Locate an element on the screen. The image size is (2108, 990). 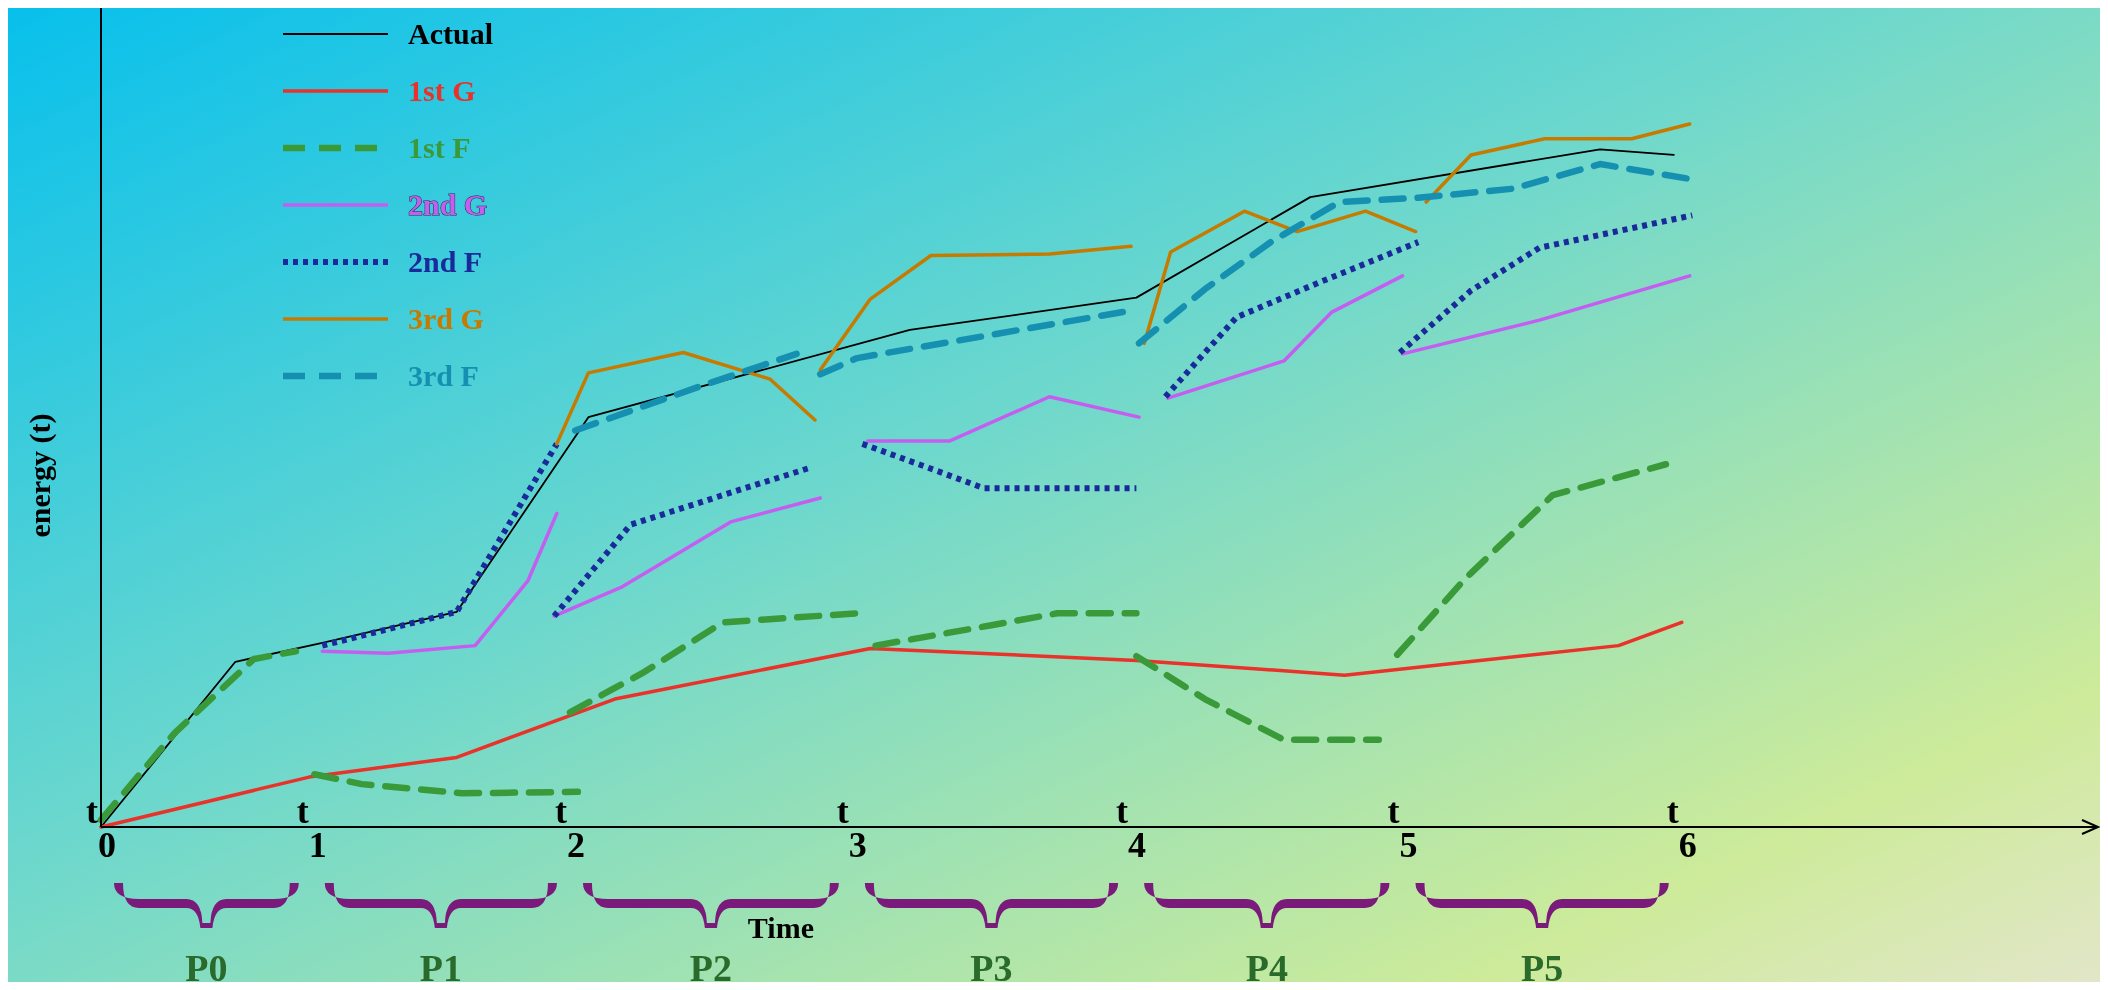
text: P1 is located at coordinates (440, 968).